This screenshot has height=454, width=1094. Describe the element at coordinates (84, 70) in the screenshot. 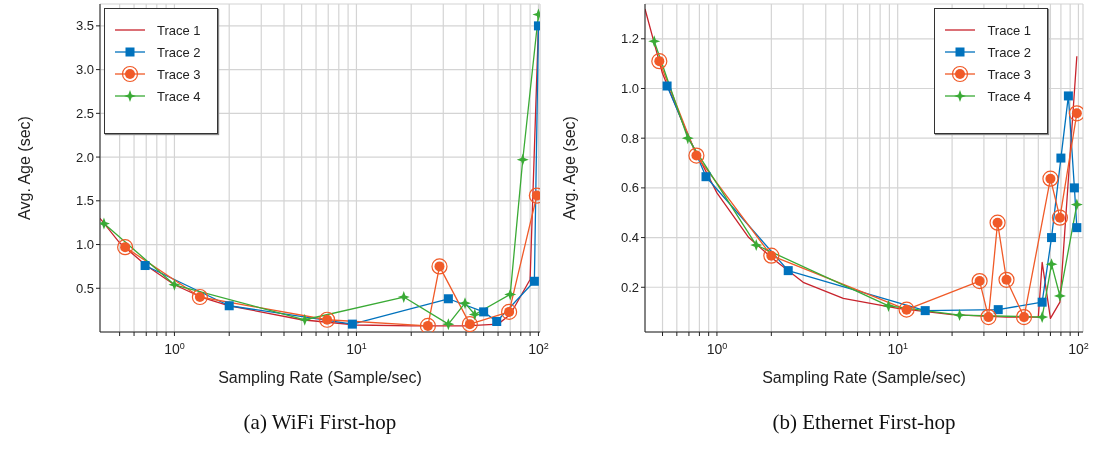

I see `y-tick-label: 3.0` at that location.